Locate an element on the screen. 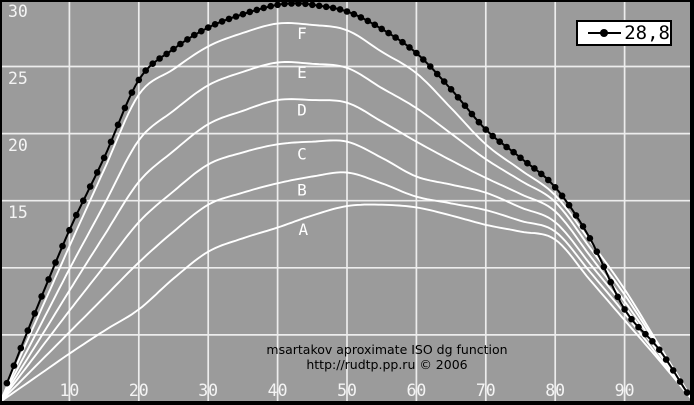  curve-label-A: A is located at coordinates (303, 229).